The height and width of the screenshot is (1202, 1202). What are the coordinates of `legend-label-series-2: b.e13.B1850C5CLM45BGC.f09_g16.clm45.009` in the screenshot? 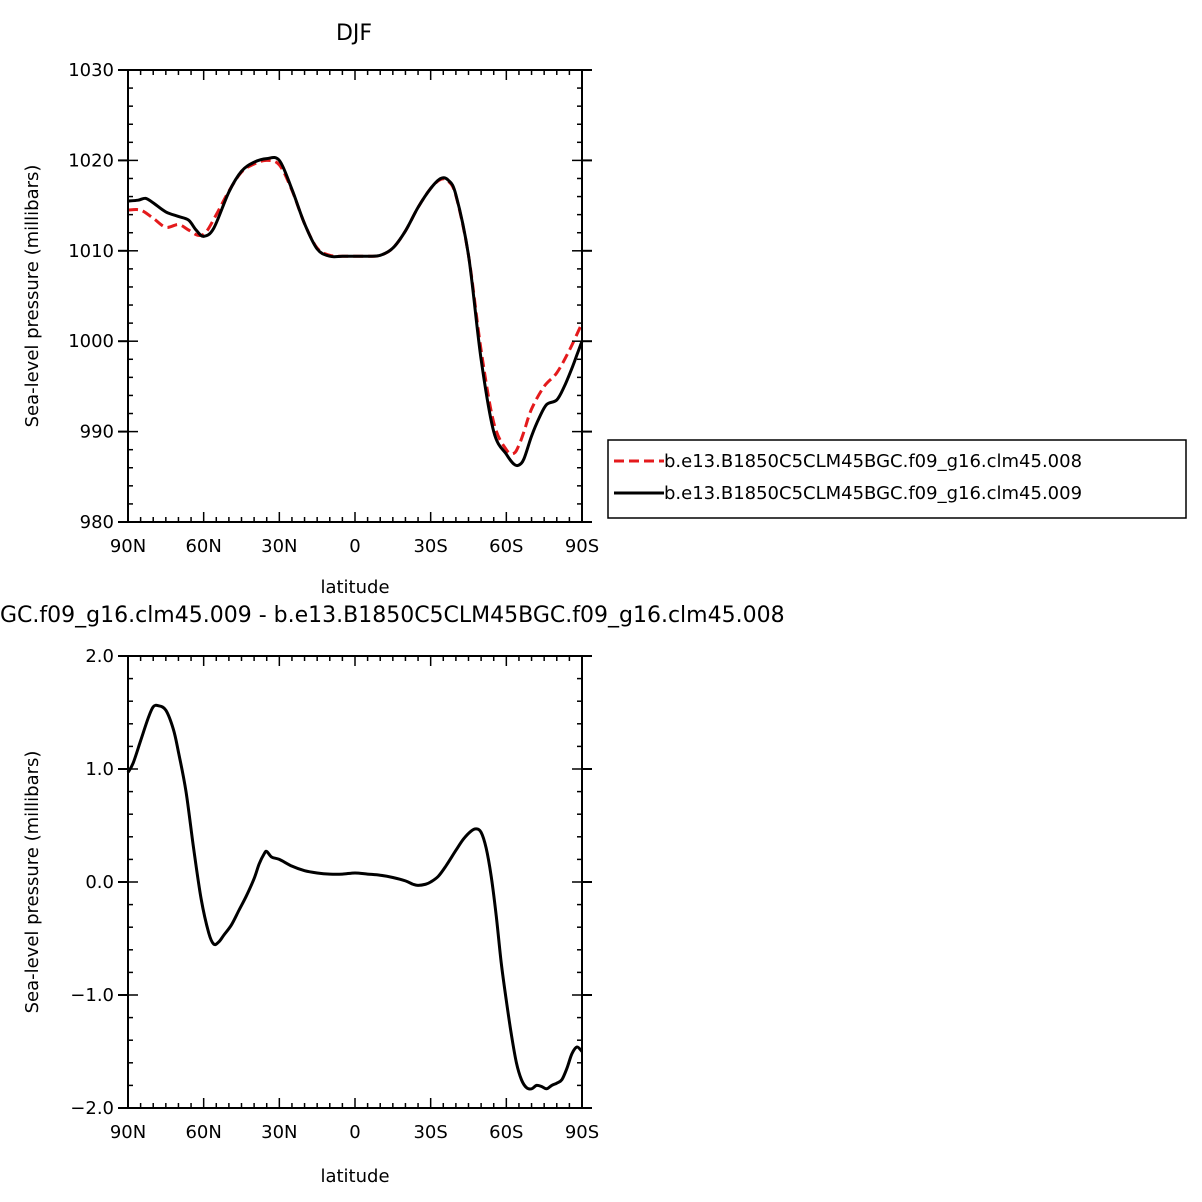 It's located at (873, 493).